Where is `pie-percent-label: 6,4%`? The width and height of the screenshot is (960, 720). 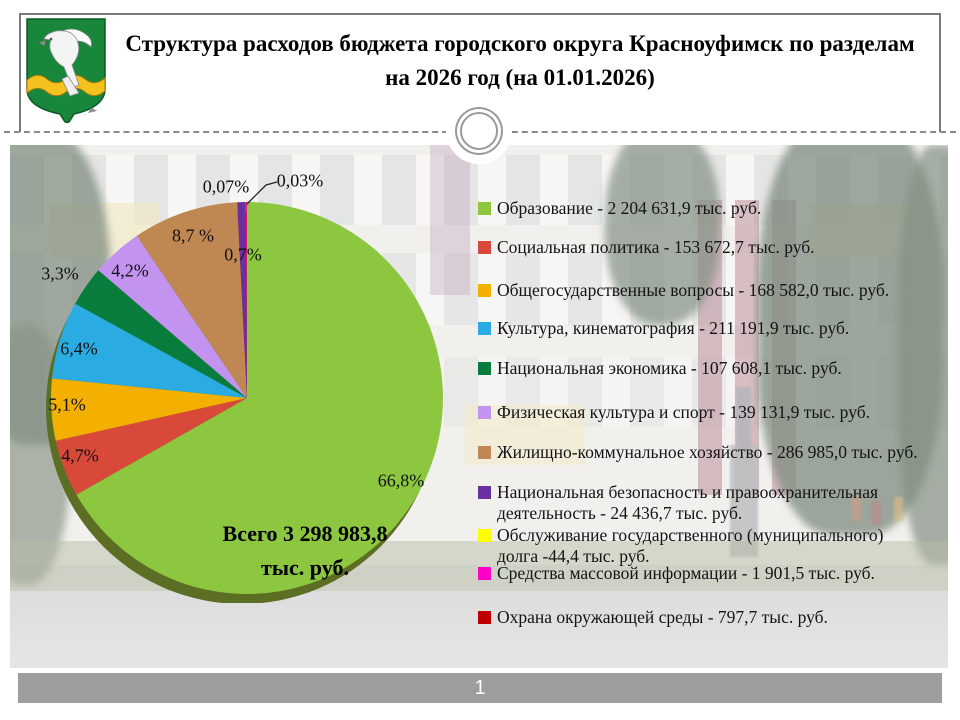
pie-percent-label: 6,4% is located at coordinates (79, 348).